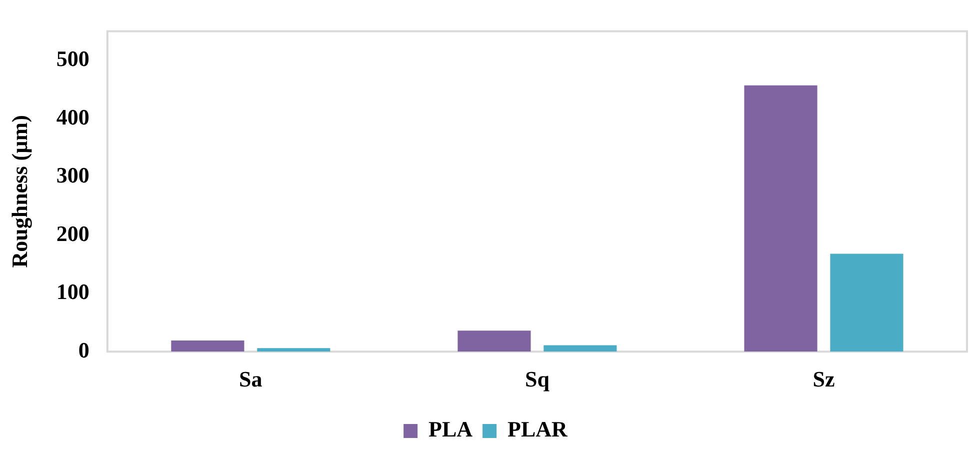 The height and width of the screenshot is (452, 971). Describe the element at coordinates (73, 117) in the screenshot. I see `y-tick-label: 400` at that location.